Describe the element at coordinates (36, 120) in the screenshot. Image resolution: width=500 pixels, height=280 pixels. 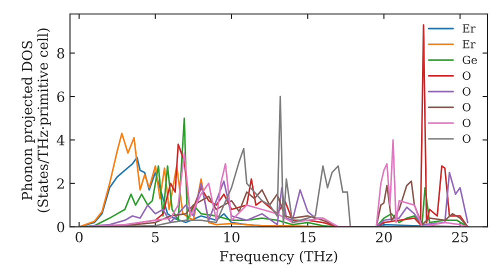
I see `y-axis-title: Phonon projected DOS (States/THz·primitive cell)` at that location.